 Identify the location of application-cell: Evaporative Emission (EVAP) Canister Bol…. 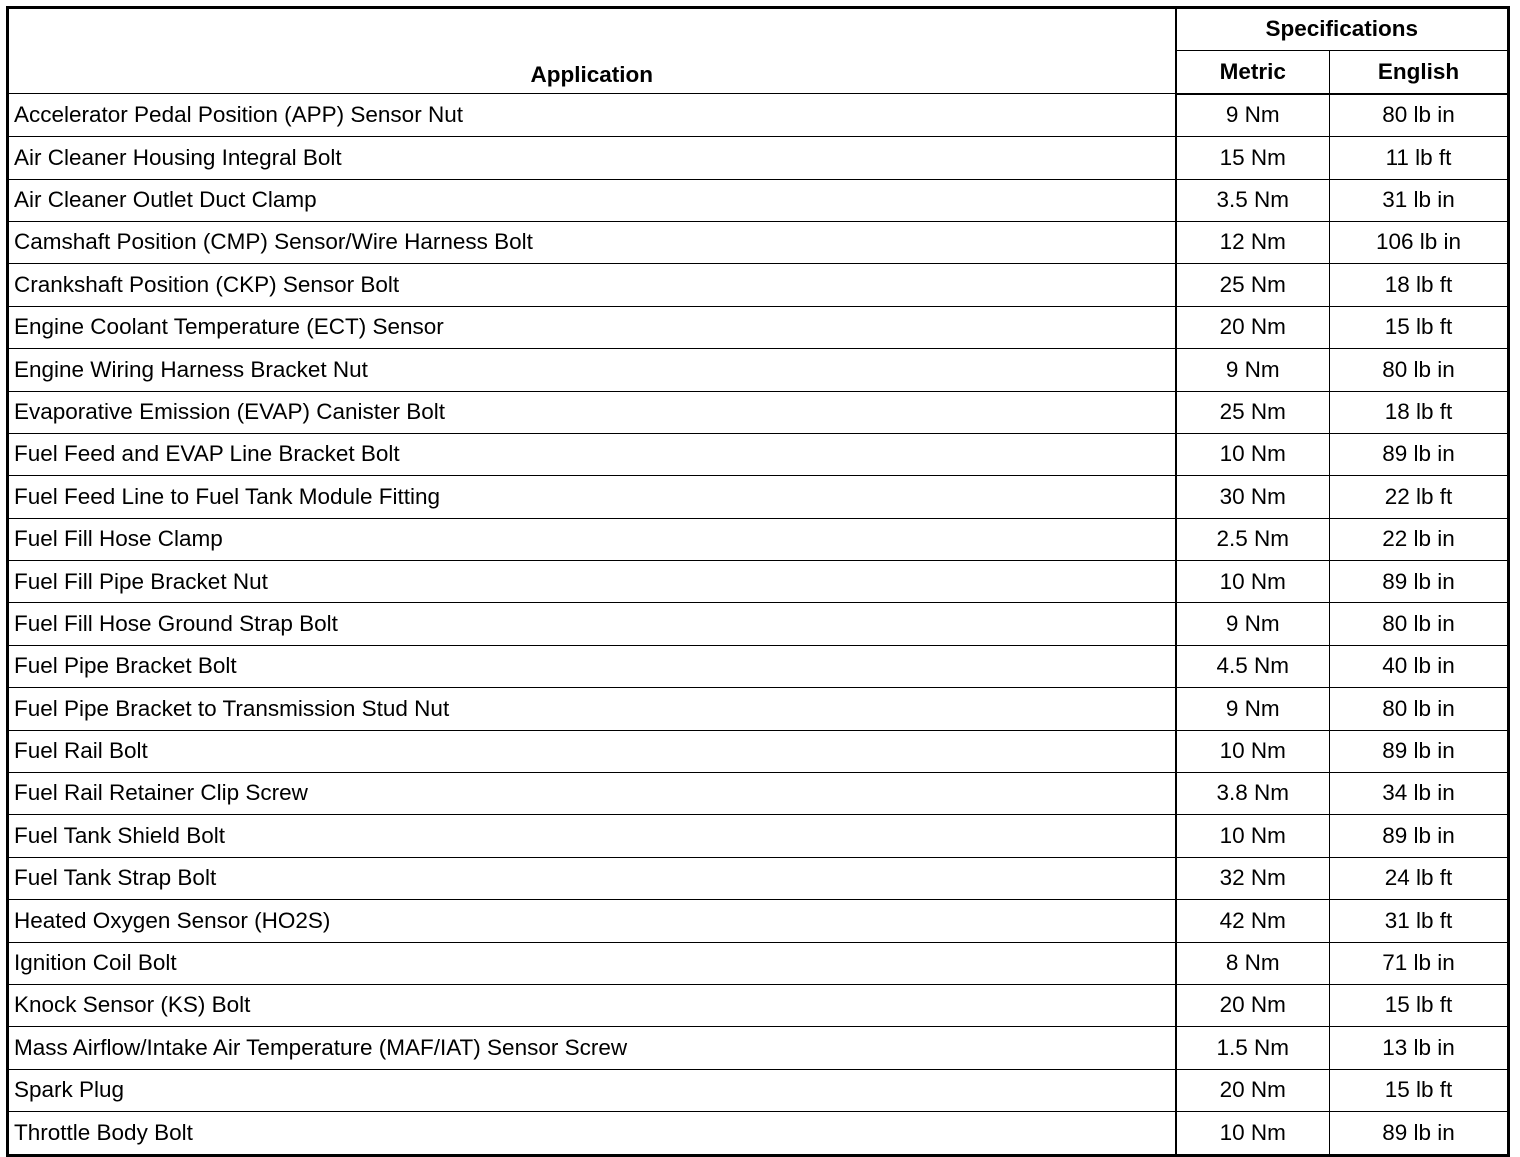
(592, 412).